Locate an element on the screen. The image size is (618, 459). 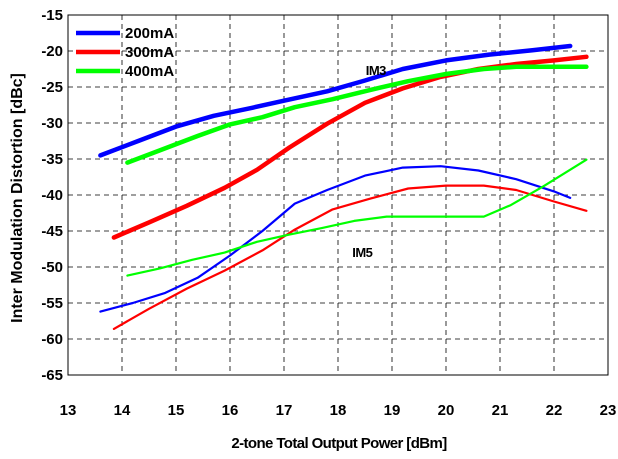
y-tick-label: -20 is located at coordinates (52, 51).